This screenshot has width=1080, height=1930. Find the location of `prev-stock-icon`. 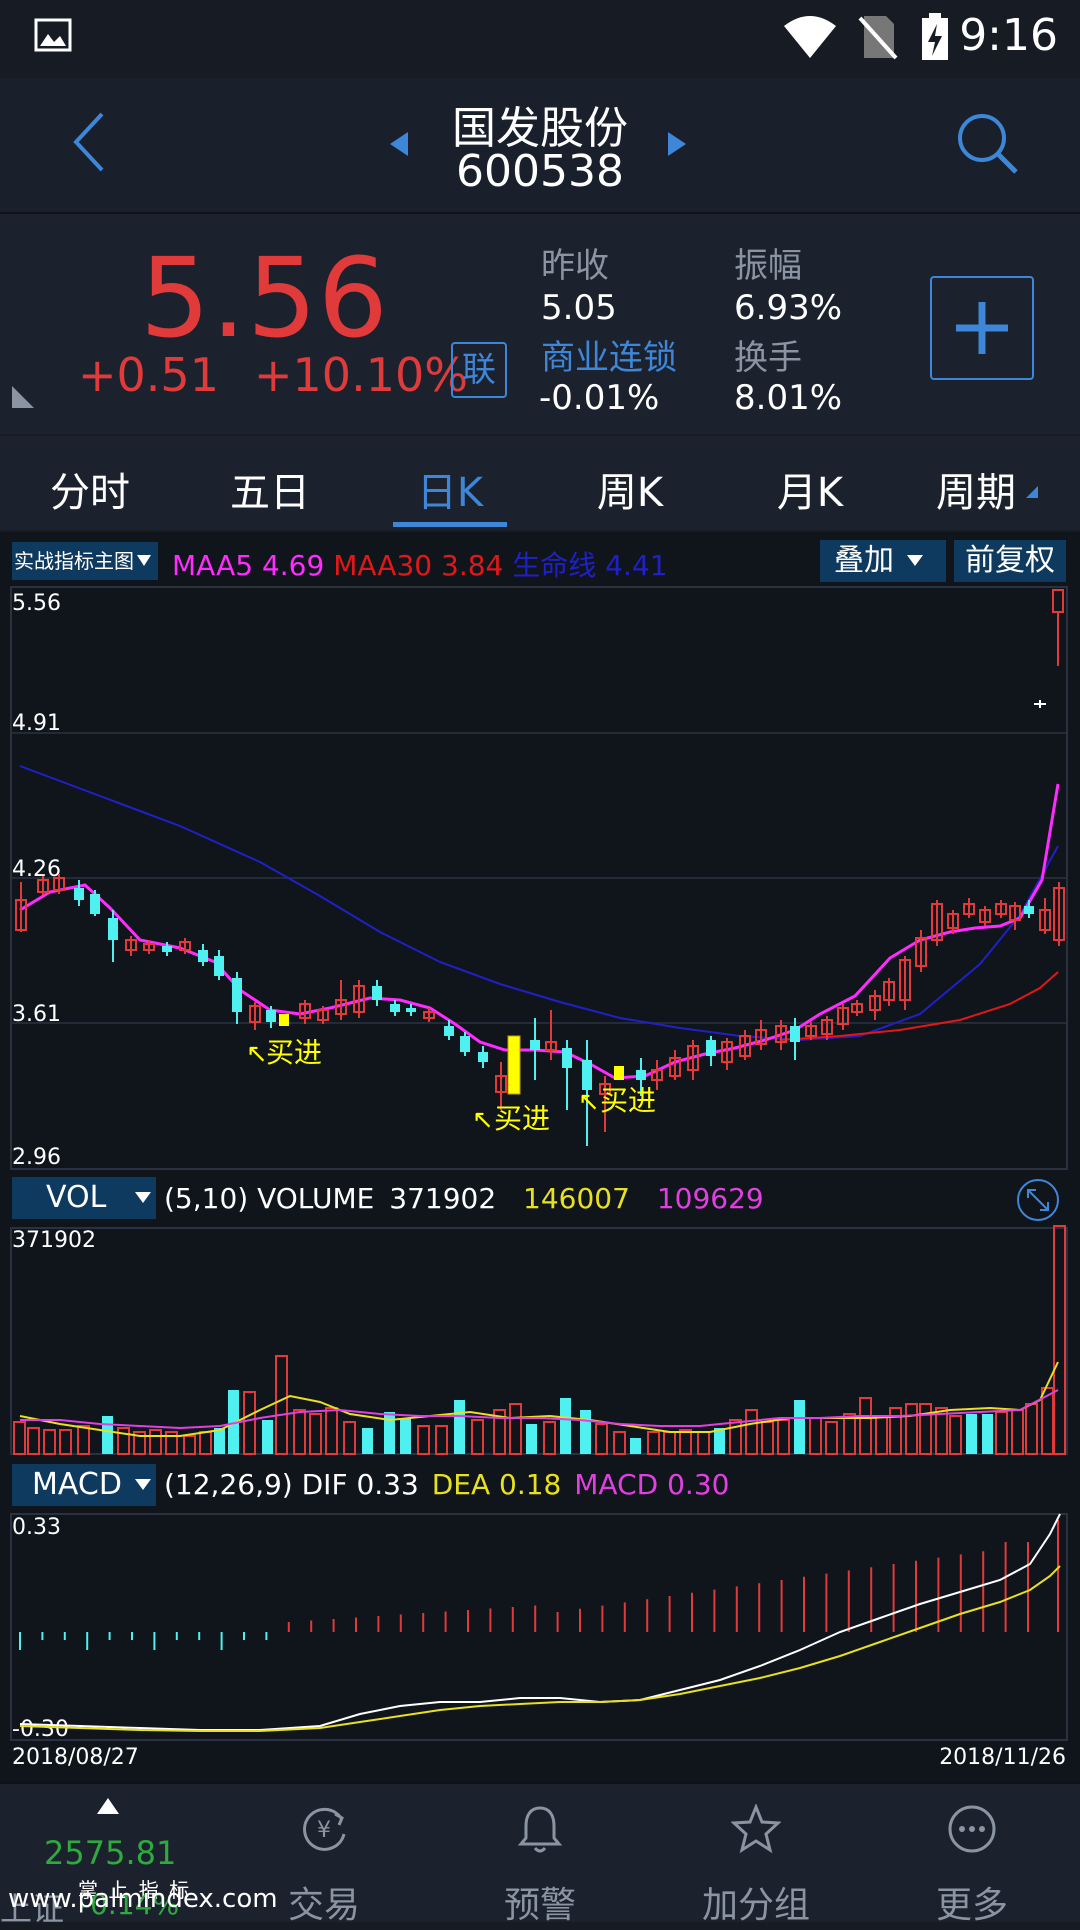

prev-stock-icon is located at coordinates (400, 144).